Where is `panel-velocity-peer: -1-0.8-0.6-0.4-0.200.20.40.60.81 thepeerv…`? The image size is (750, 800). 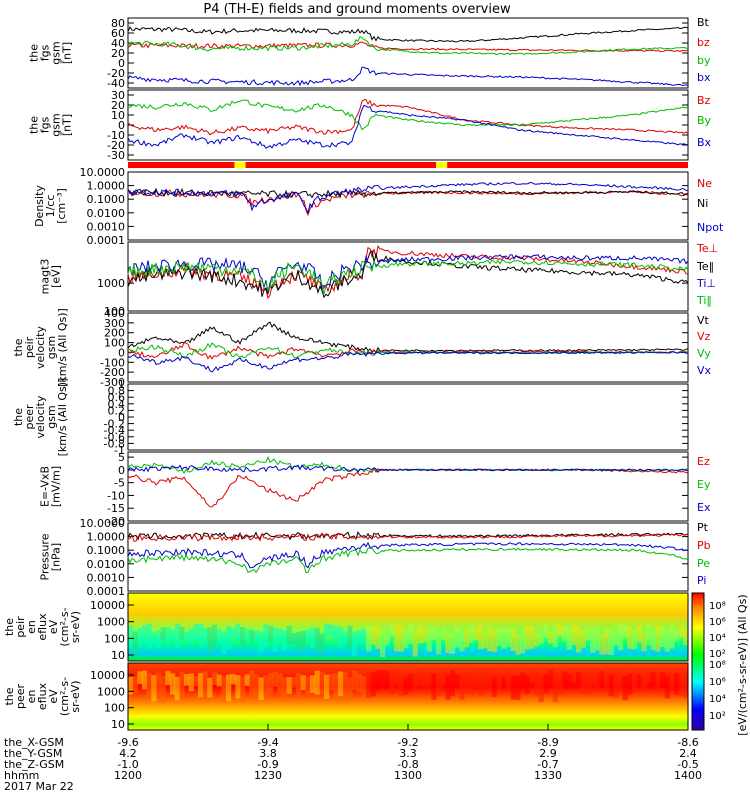 panel-velocity-peer: -1-0.8-0.6-0.4-0.200.20.40.60.81 thepeerv… is located at coordinates (350, 417).